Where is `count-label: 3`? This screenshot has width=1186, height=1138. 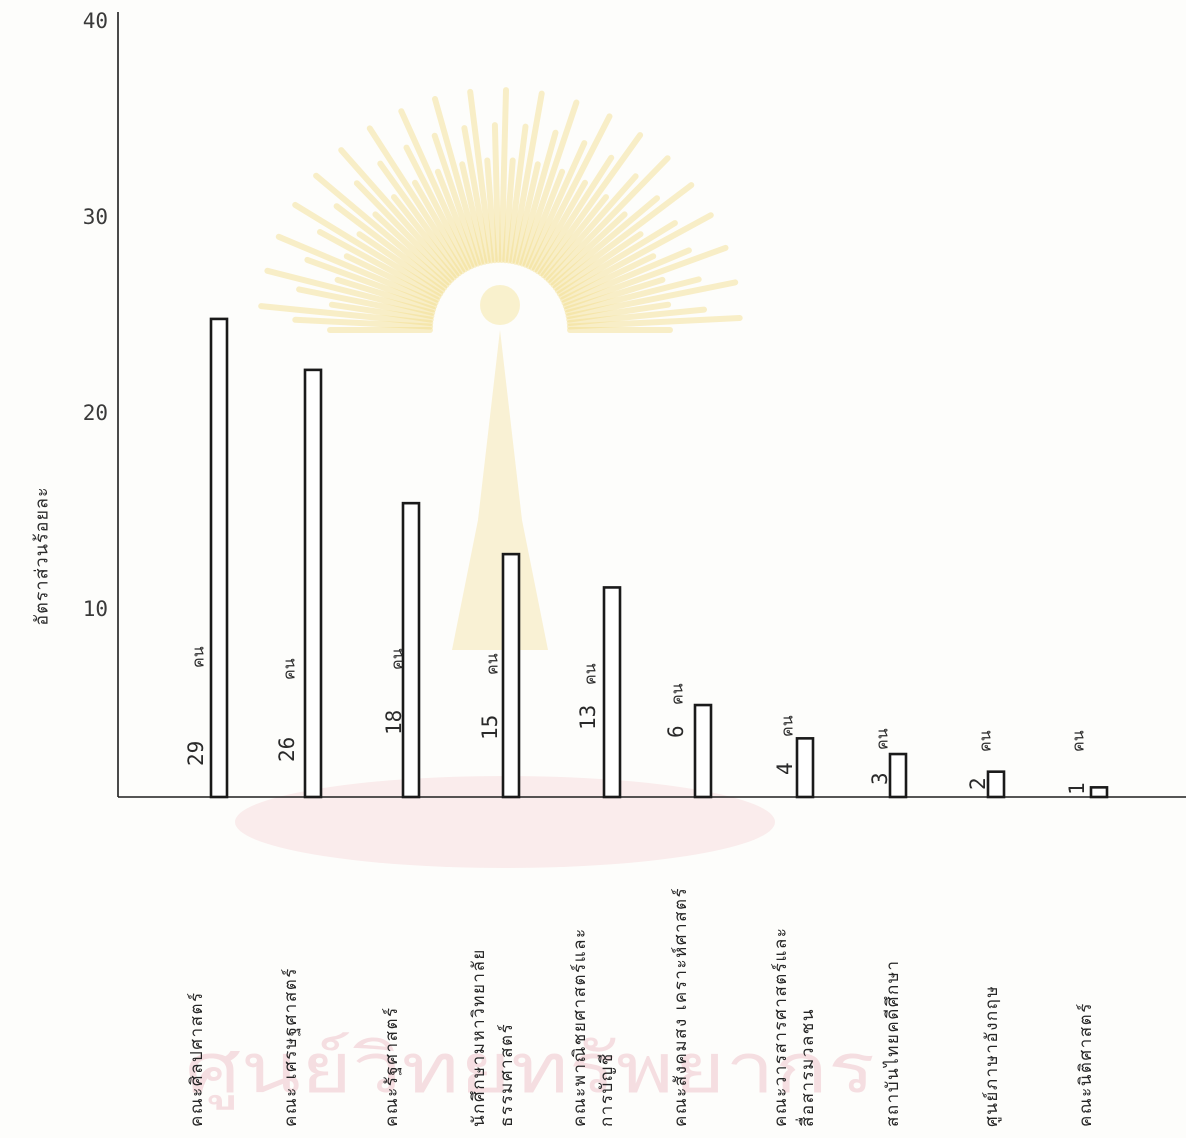 count-label: 3 is located at coordinates (880, 778).